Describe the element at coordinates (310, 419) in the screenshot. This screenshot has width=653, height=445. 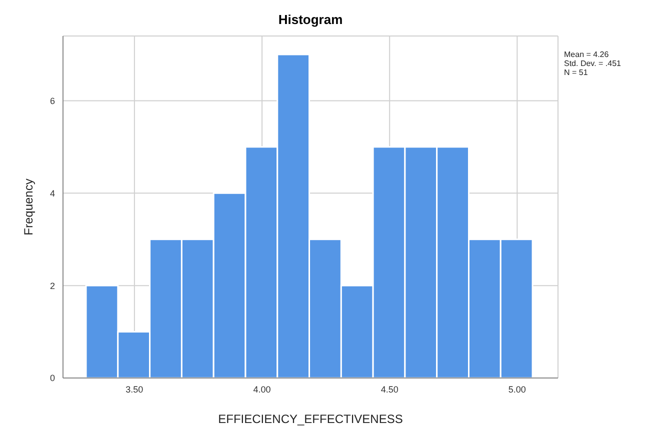
I see `x-axis-title: EFFIECIENCY_EFFECTIVENESS` at that location.